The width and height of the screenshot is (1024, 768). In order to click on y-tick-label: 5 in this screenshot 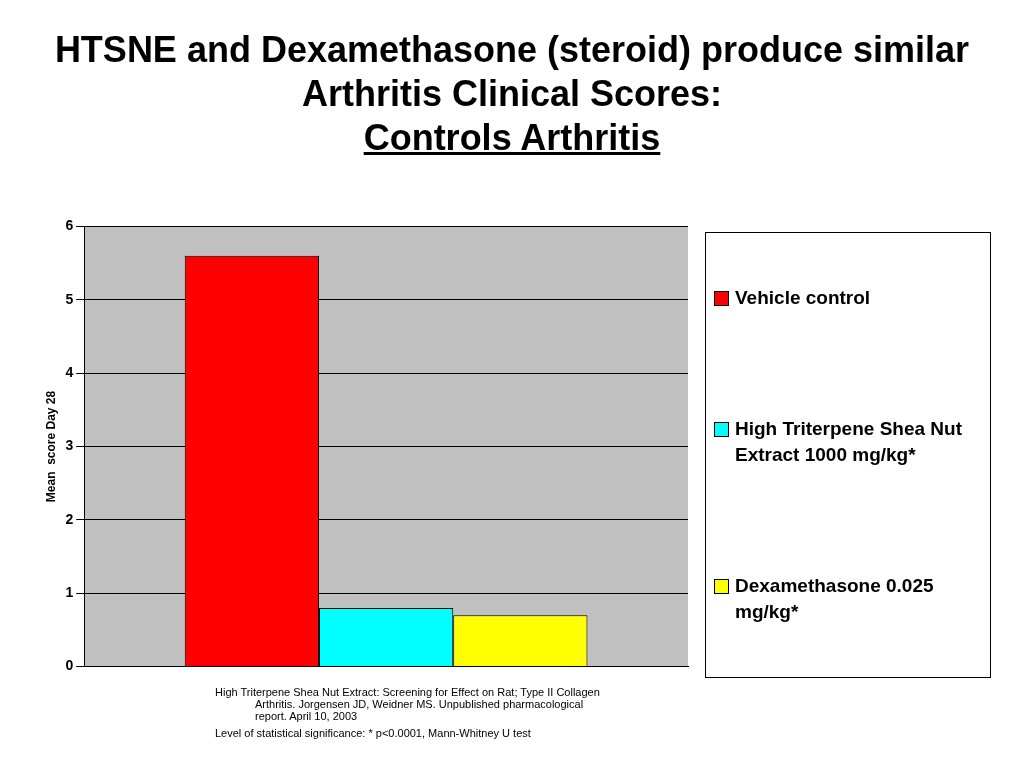, I will do `click(69, 298)`.